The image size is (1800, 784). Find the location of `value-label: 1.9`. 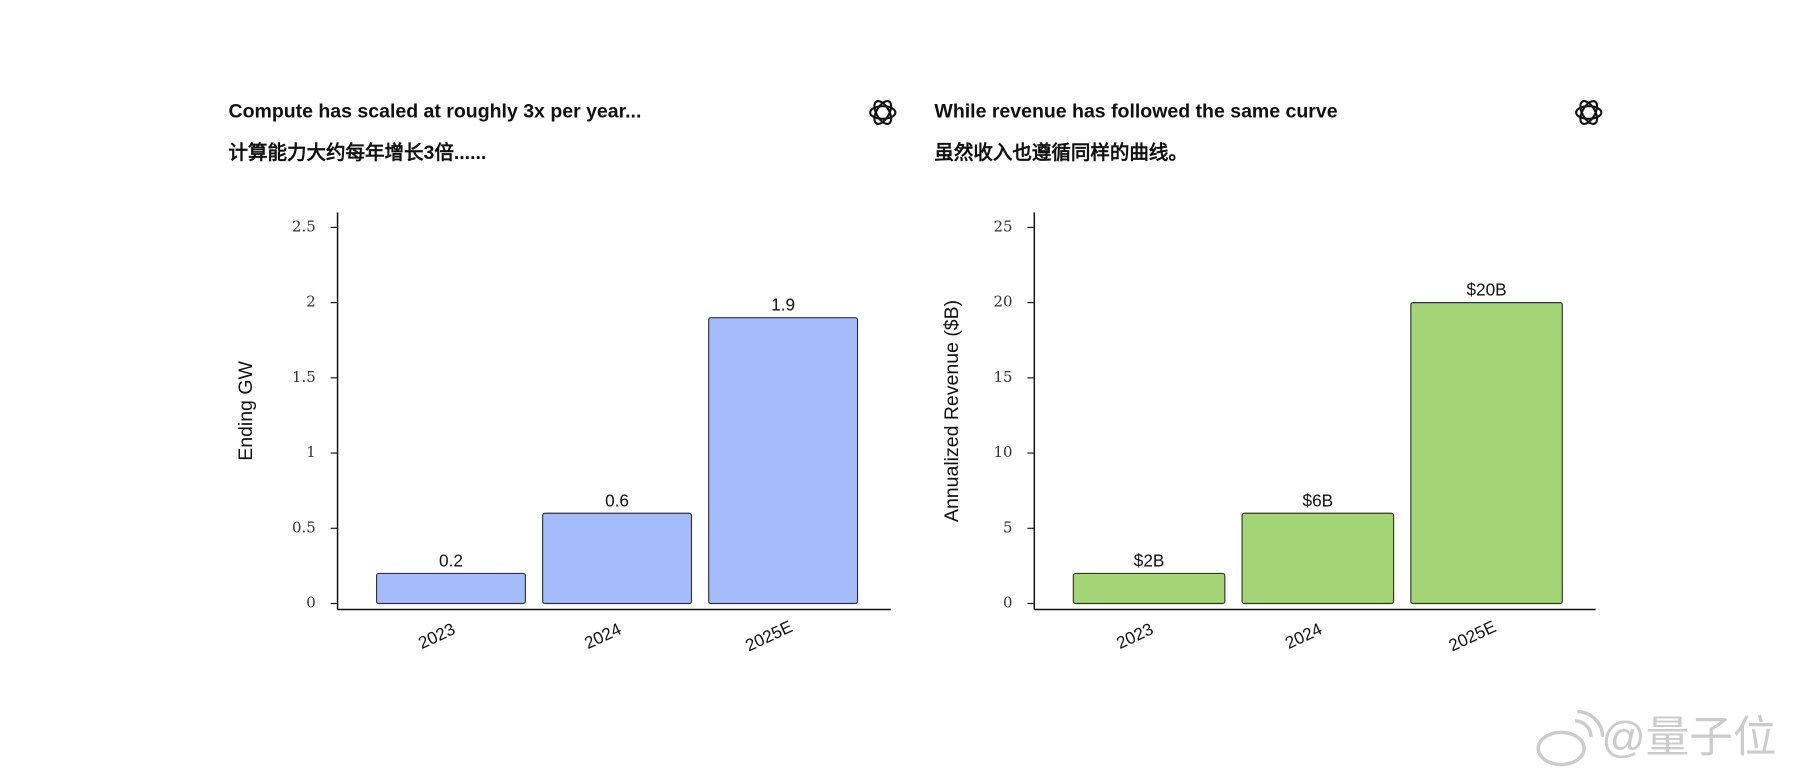

value-label: 1.9 is located at coordinates (783, 305).